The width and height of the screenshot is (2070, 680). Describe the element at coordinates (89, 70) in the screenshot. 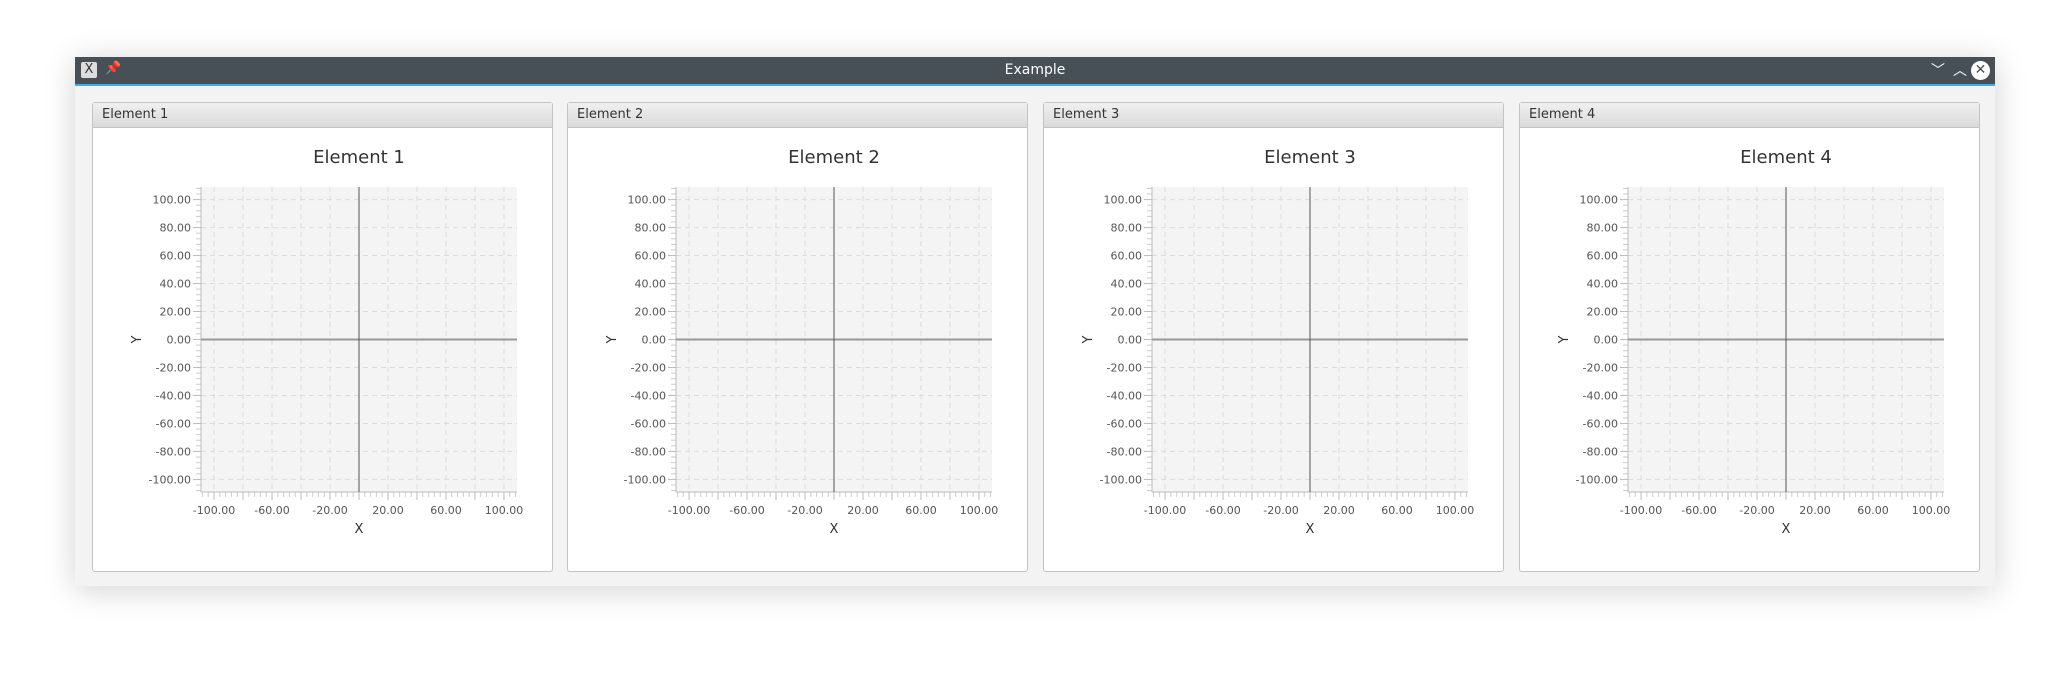

I see `x-app-icon: X` at that location.